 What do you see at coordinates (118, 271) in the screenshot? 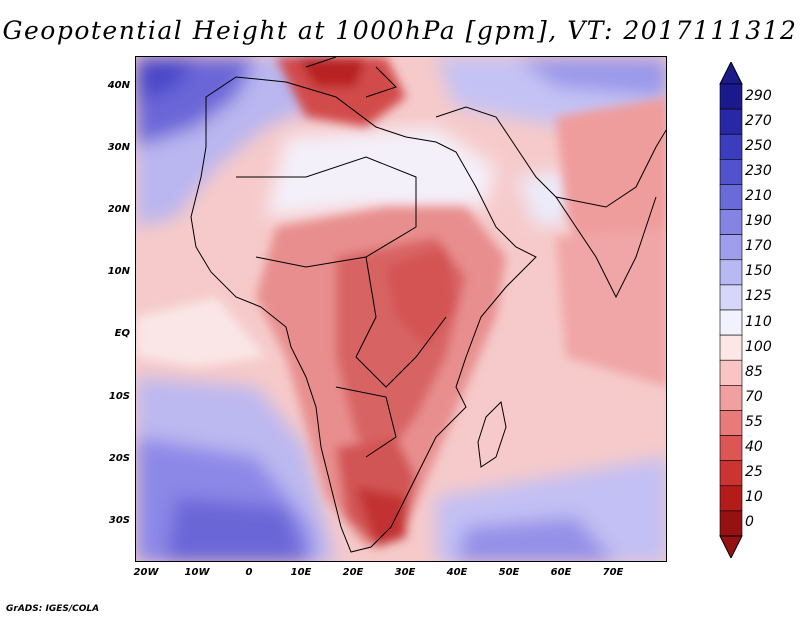
I see `lat-label: 10N` at bounding box center [118, 271].